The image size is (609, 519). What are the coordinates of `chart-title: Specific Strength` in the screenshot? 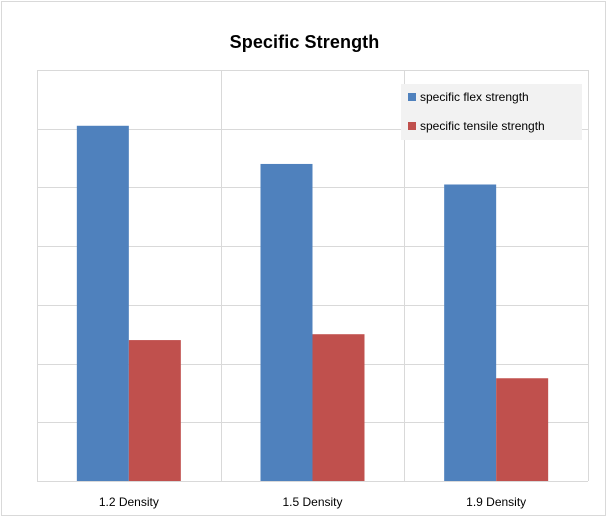 It's located at (304, 42).